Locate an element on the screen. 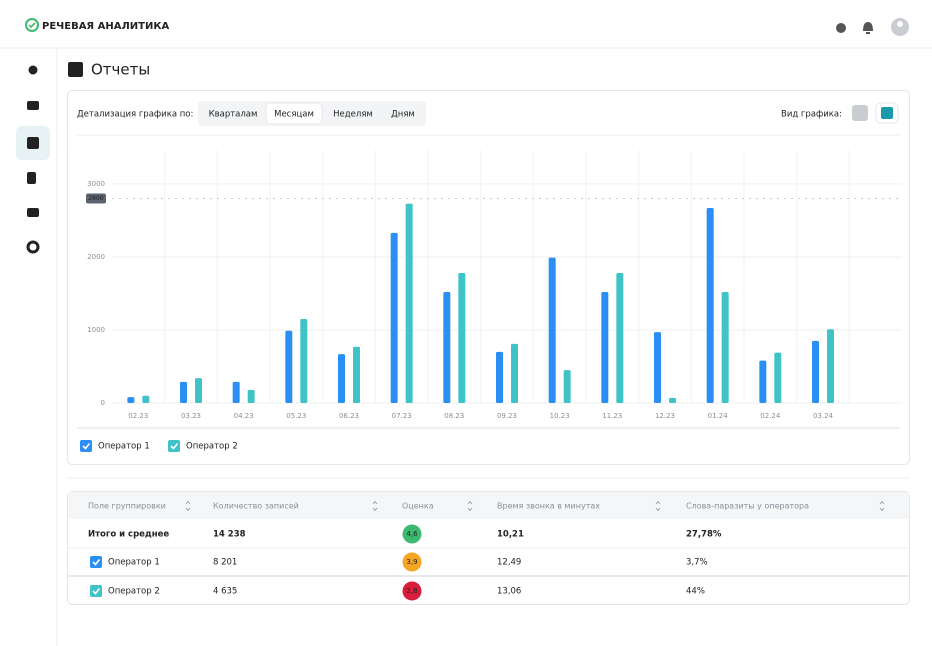  segment-active is located at coordinates (294, 113).